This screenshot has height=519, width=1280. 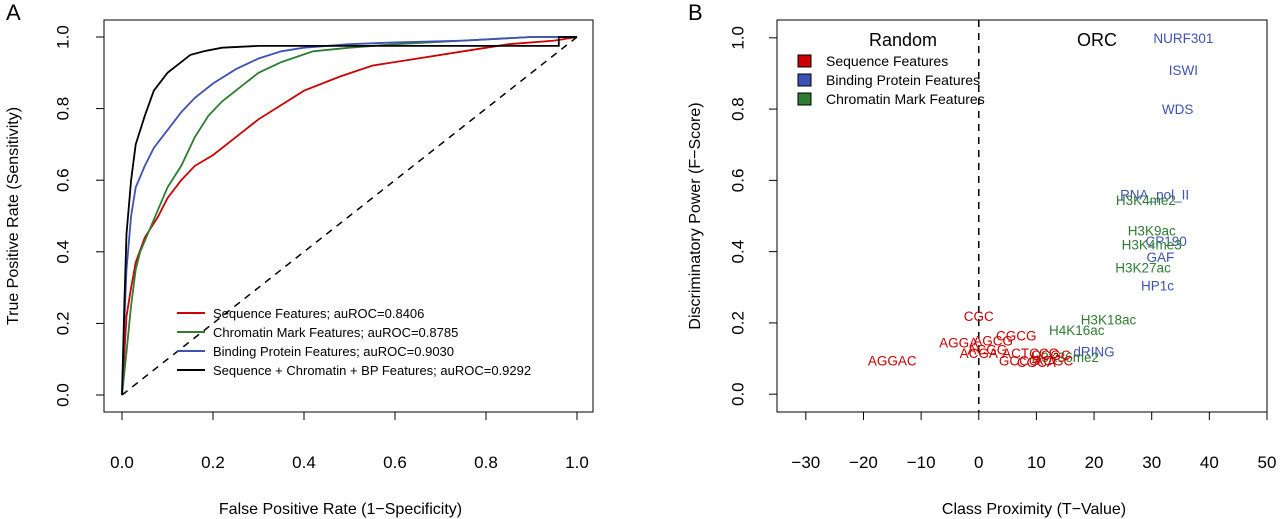 What do you see at coordinates (695, 12) in the screenshot?
I see `panel-b-label: B` at bounding box center [695, 12].